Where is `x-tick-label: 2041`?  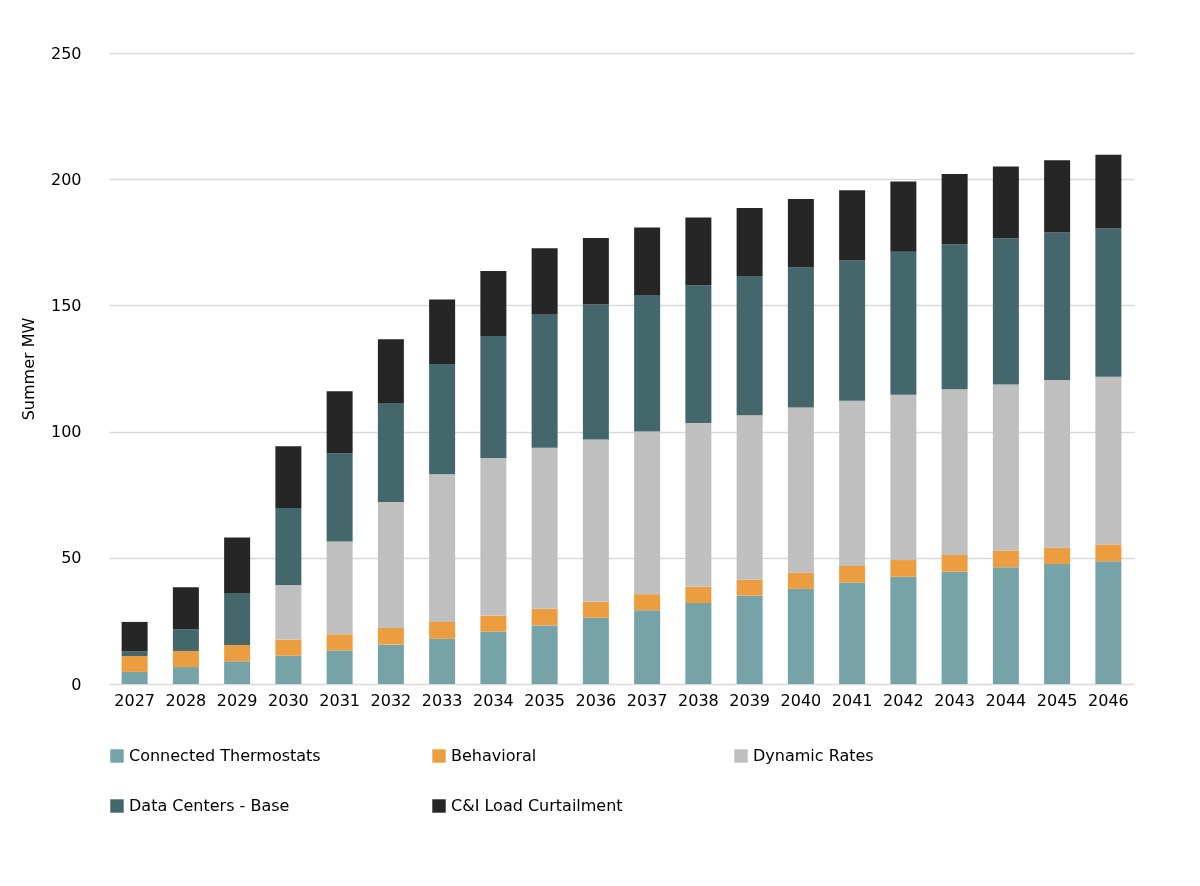
x-tick-label: 2041 is located at coordinates (852, 700).